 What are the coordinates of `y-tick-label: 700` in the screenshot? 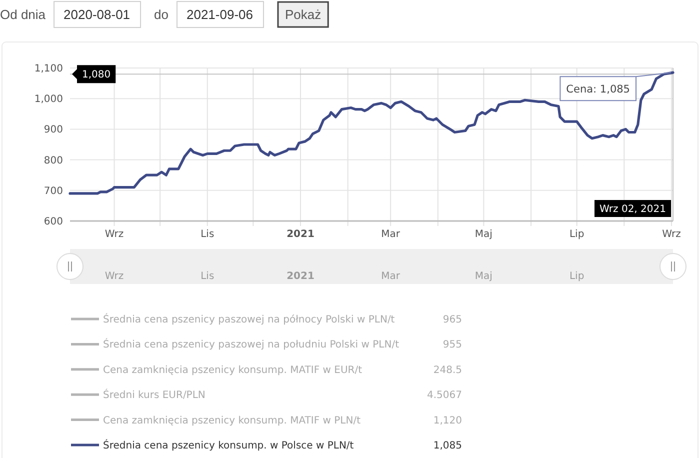 It's located at (53, 191).